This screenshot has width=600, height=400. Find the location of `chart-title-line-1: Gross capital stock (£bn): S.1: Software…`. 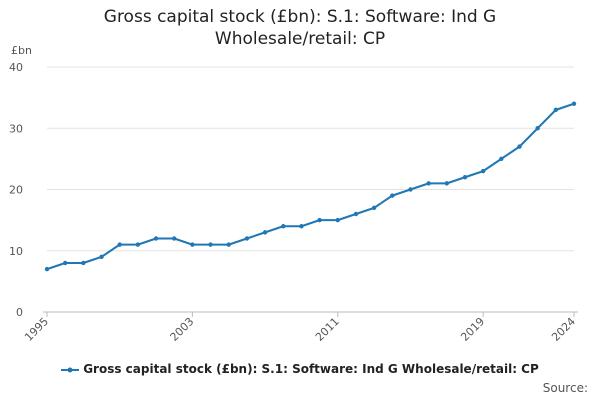

chart-title-line-1: Gross capital stock (£bn): S.1: Software… is located at coordinates (300, 17).